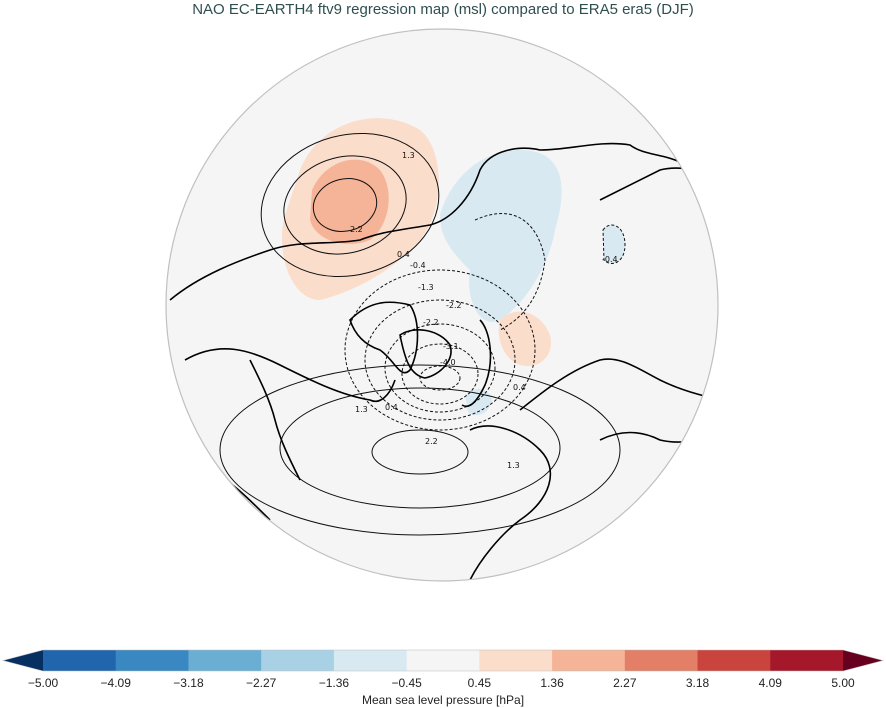  I want to click on colorbar-extend-max, so click(863, 660).